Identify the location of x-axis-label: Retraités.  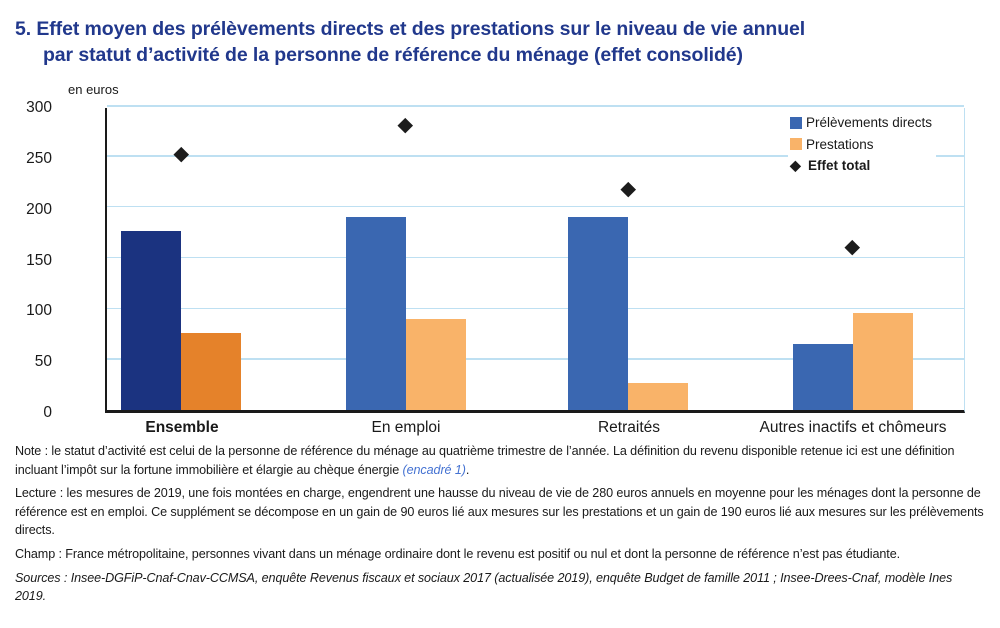
(628, 427).